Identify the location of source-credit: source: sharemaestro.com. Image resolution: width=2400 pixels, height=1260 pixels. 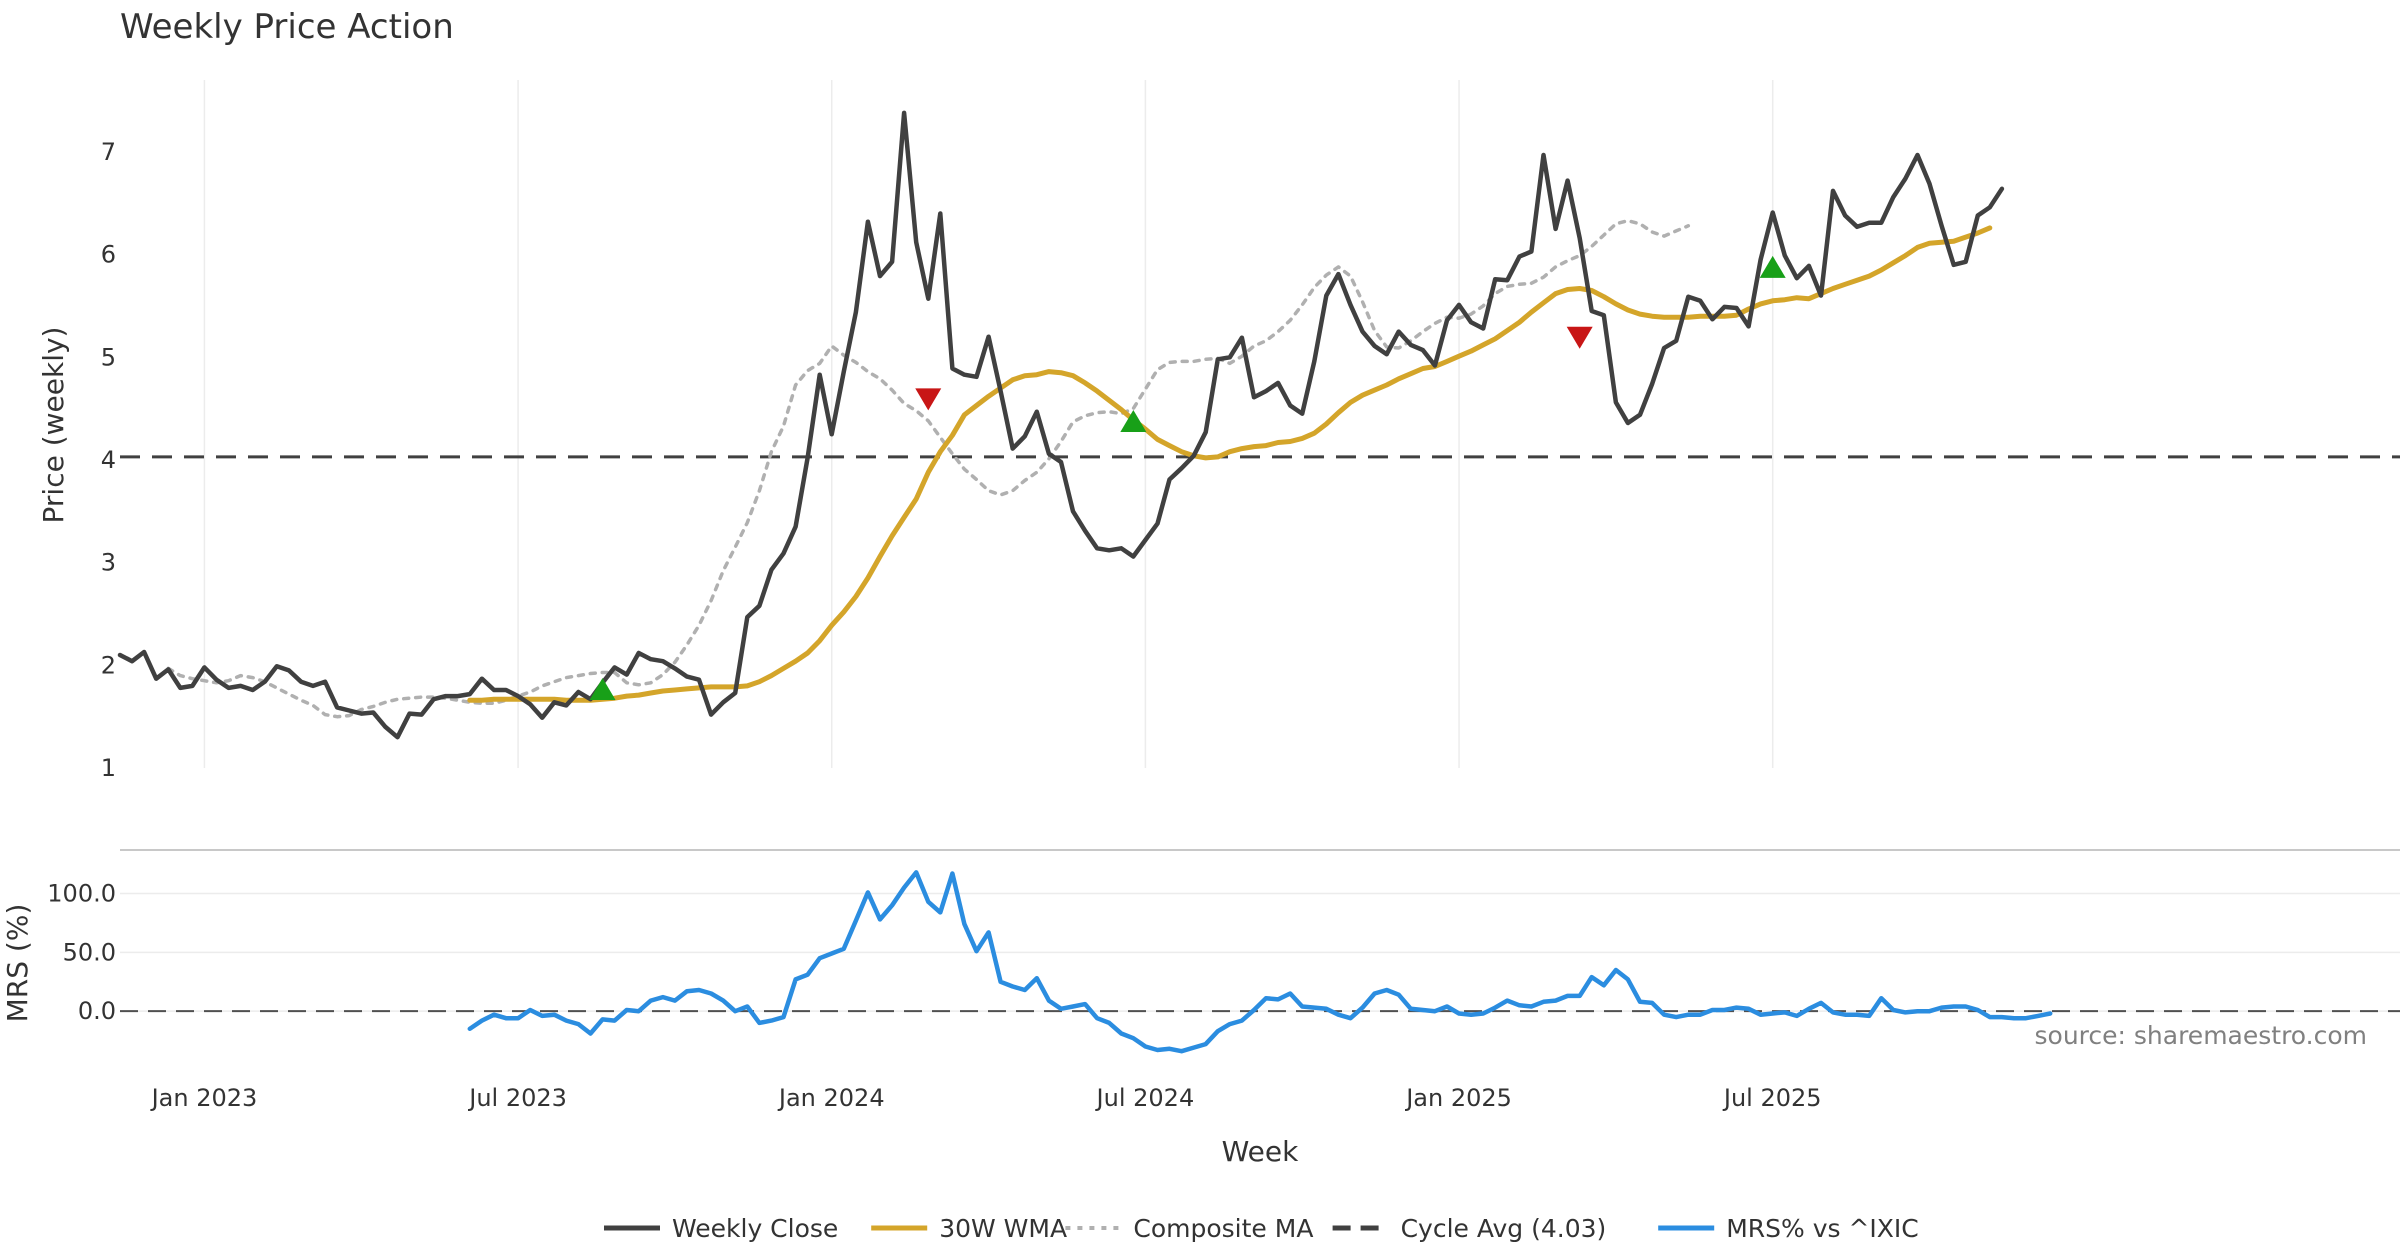
(2201, 1035).